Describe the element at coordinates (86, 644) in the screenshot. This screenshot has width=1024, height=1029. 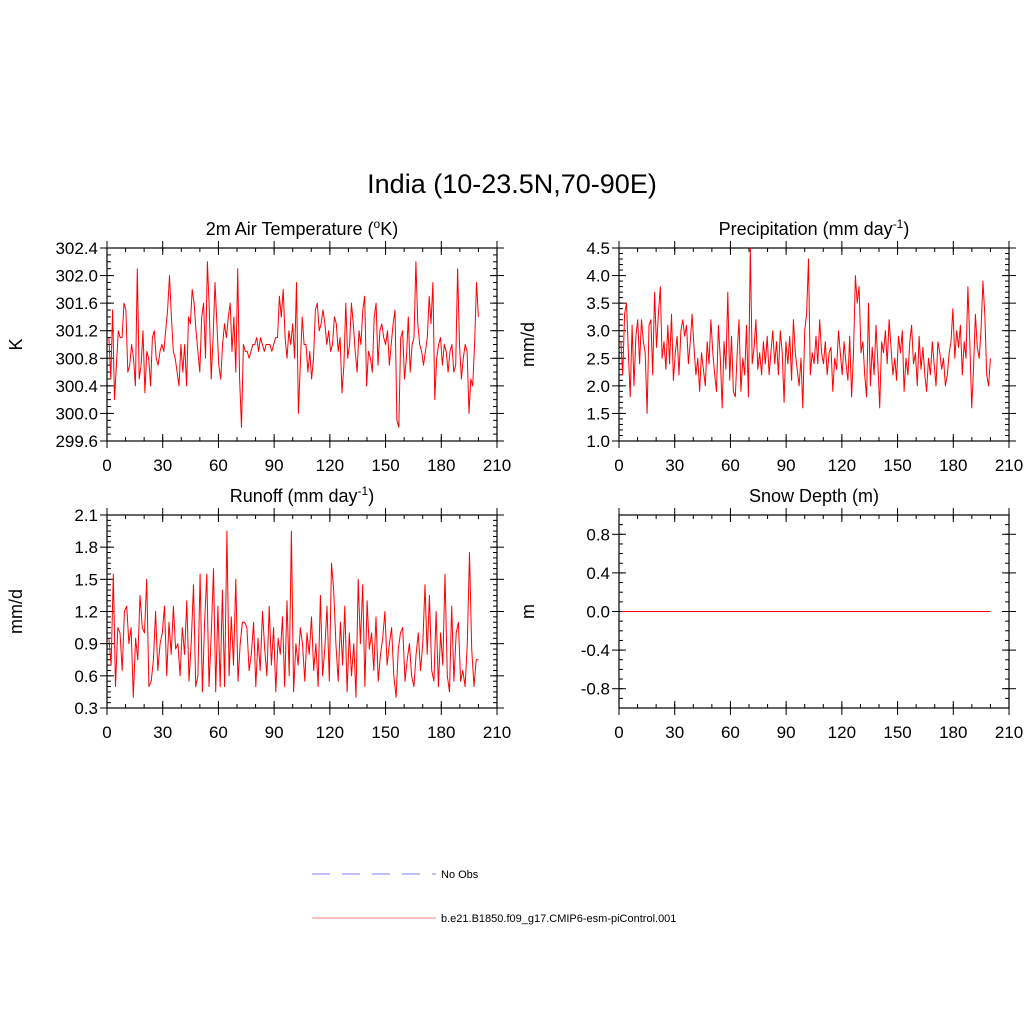
I see `y-tick-label: 0.9` at that location.